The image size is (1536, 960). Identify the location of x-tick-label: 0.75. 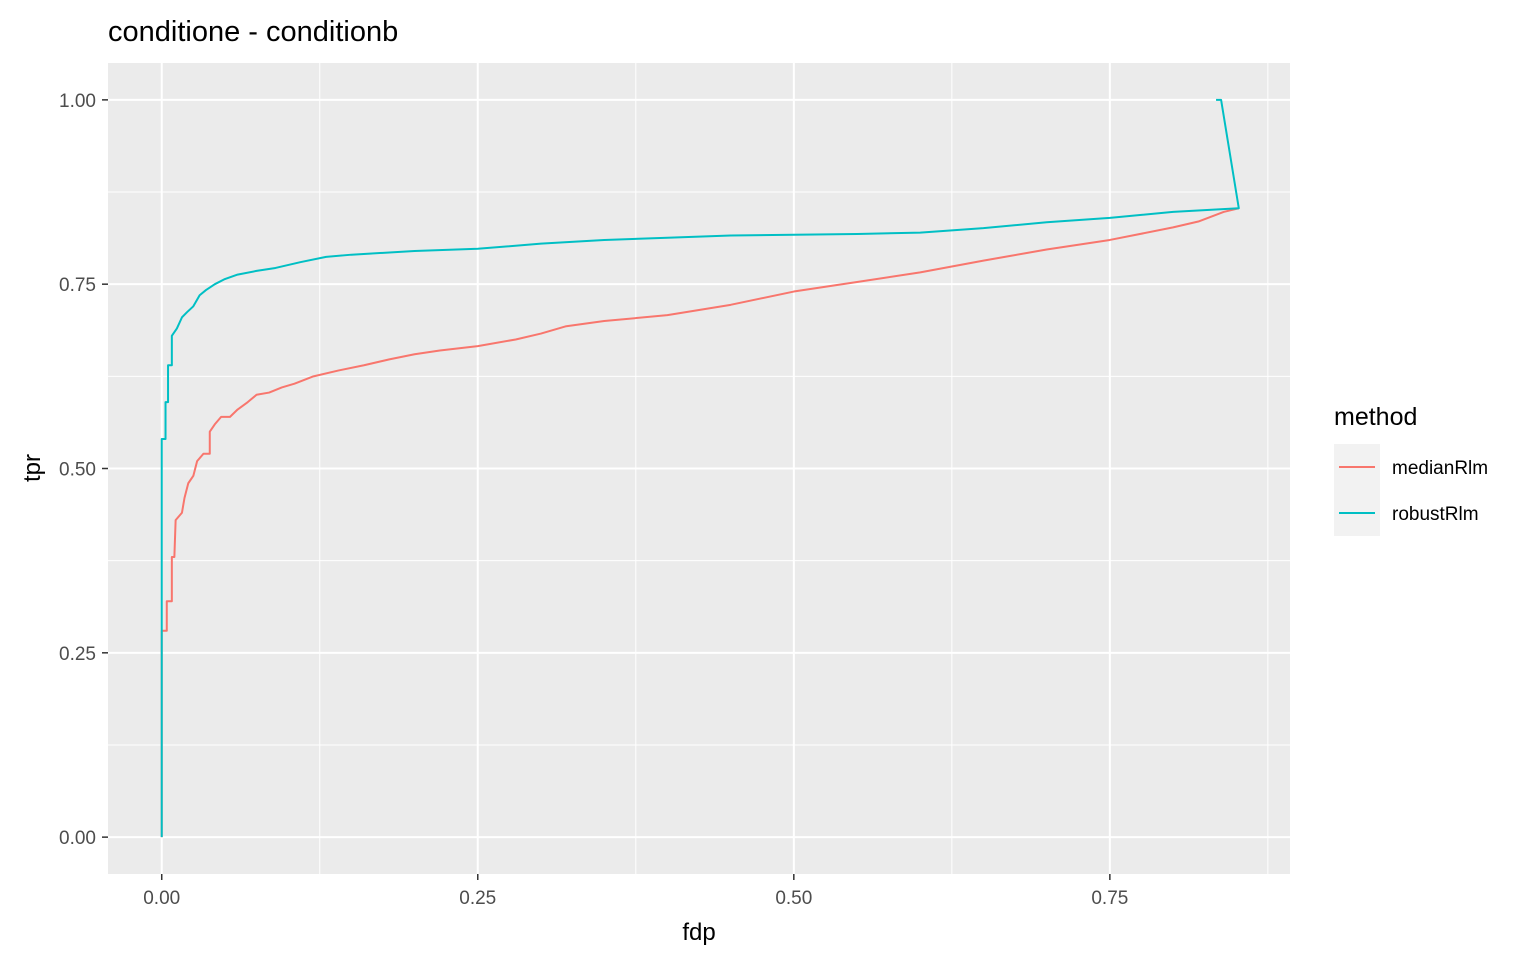
(1109, 898).